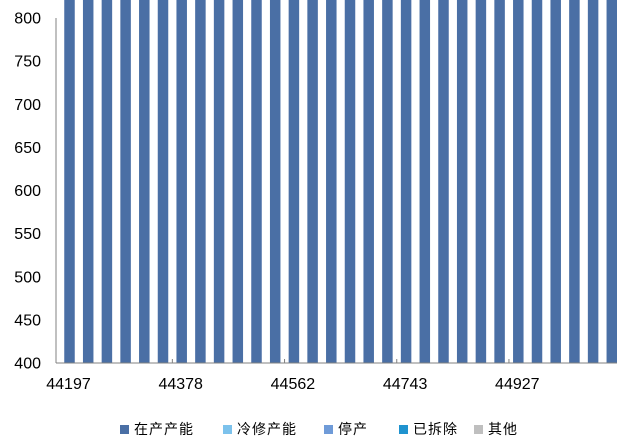  What do you see at coordinates (27, 148) in the screenshot?
I see `y-tick-label-650: 650` at bounding box center [27, 148].